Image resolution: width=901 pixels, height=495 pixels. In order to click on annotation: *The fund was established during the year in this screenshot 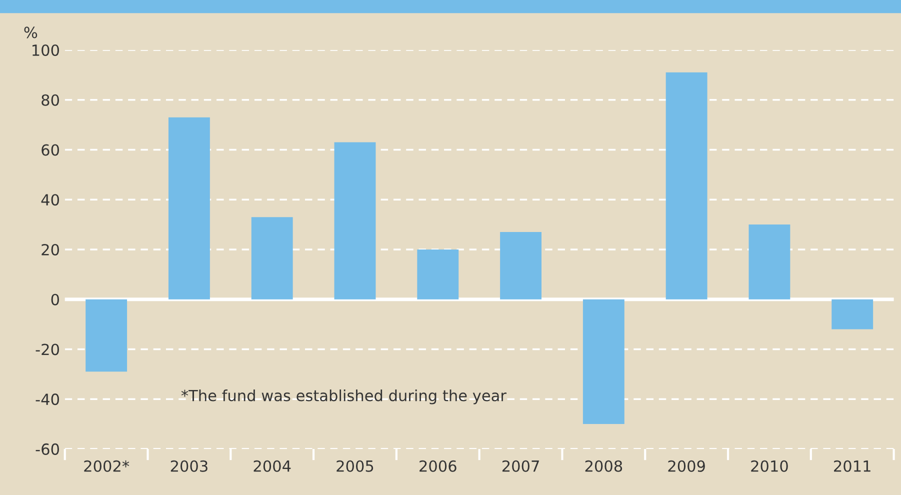, I will do `click(343, 396)`.